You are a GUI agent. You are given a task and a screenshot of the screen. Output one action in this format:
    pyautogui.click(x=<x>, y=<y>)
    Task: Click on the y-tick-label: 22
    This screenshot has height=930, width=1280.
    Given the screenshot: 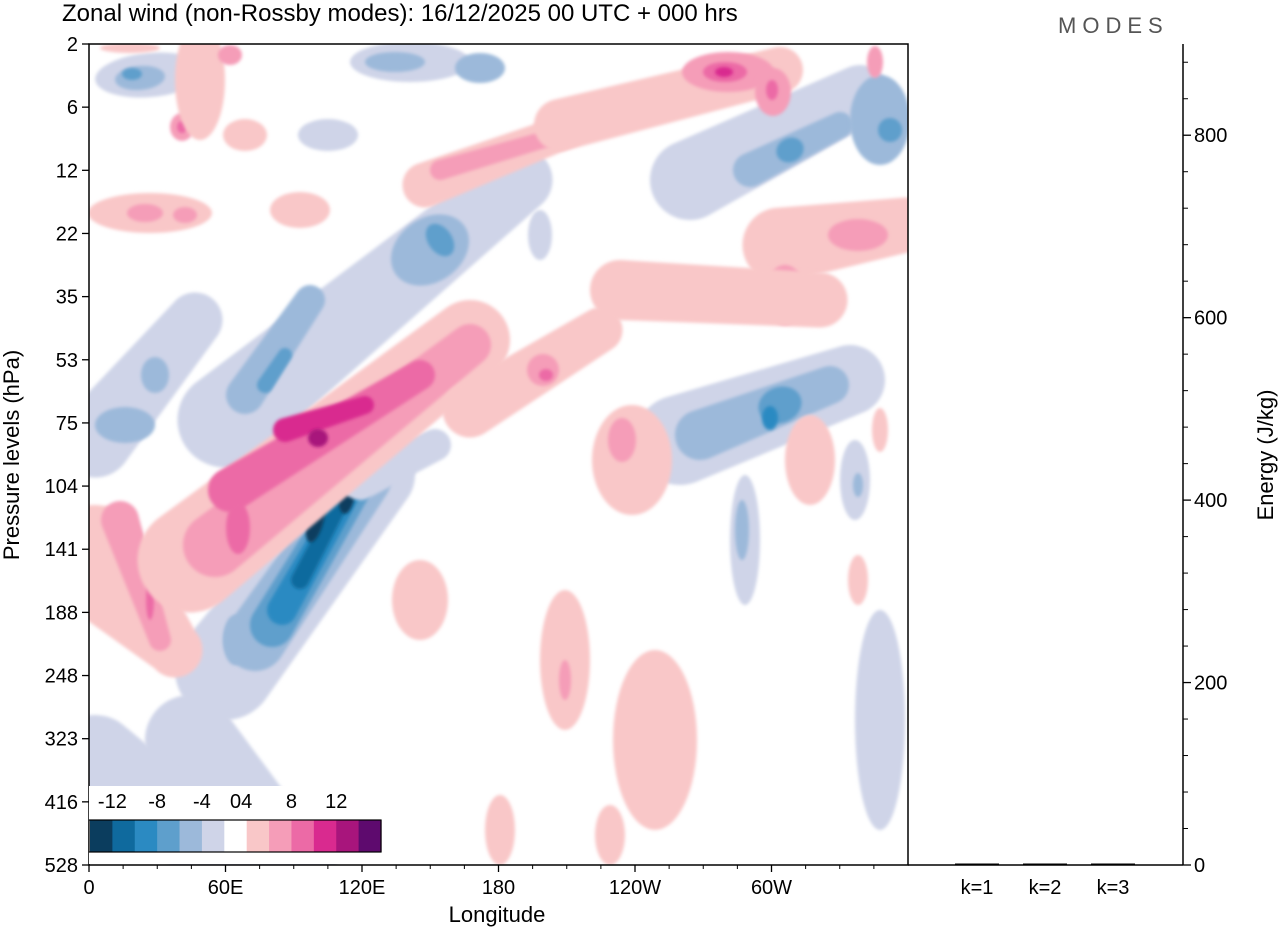 What is the action you would take?
    pyautogui.click(x=67, y=234)
    